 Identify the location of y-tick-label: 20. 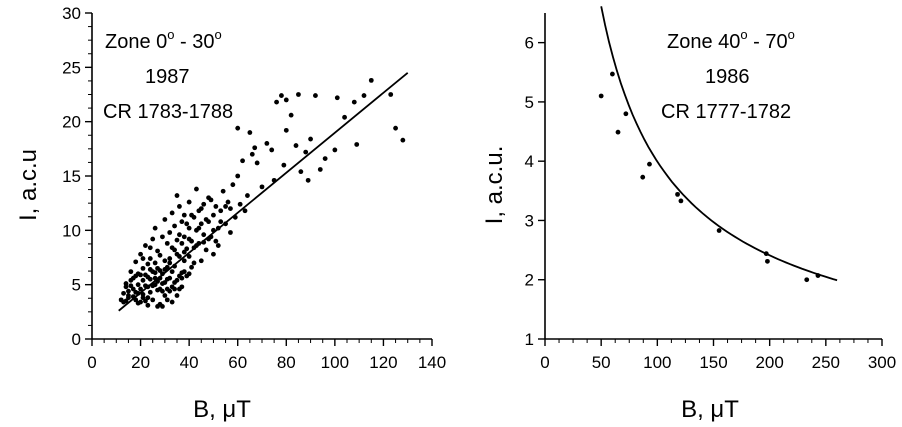
(71, 122).